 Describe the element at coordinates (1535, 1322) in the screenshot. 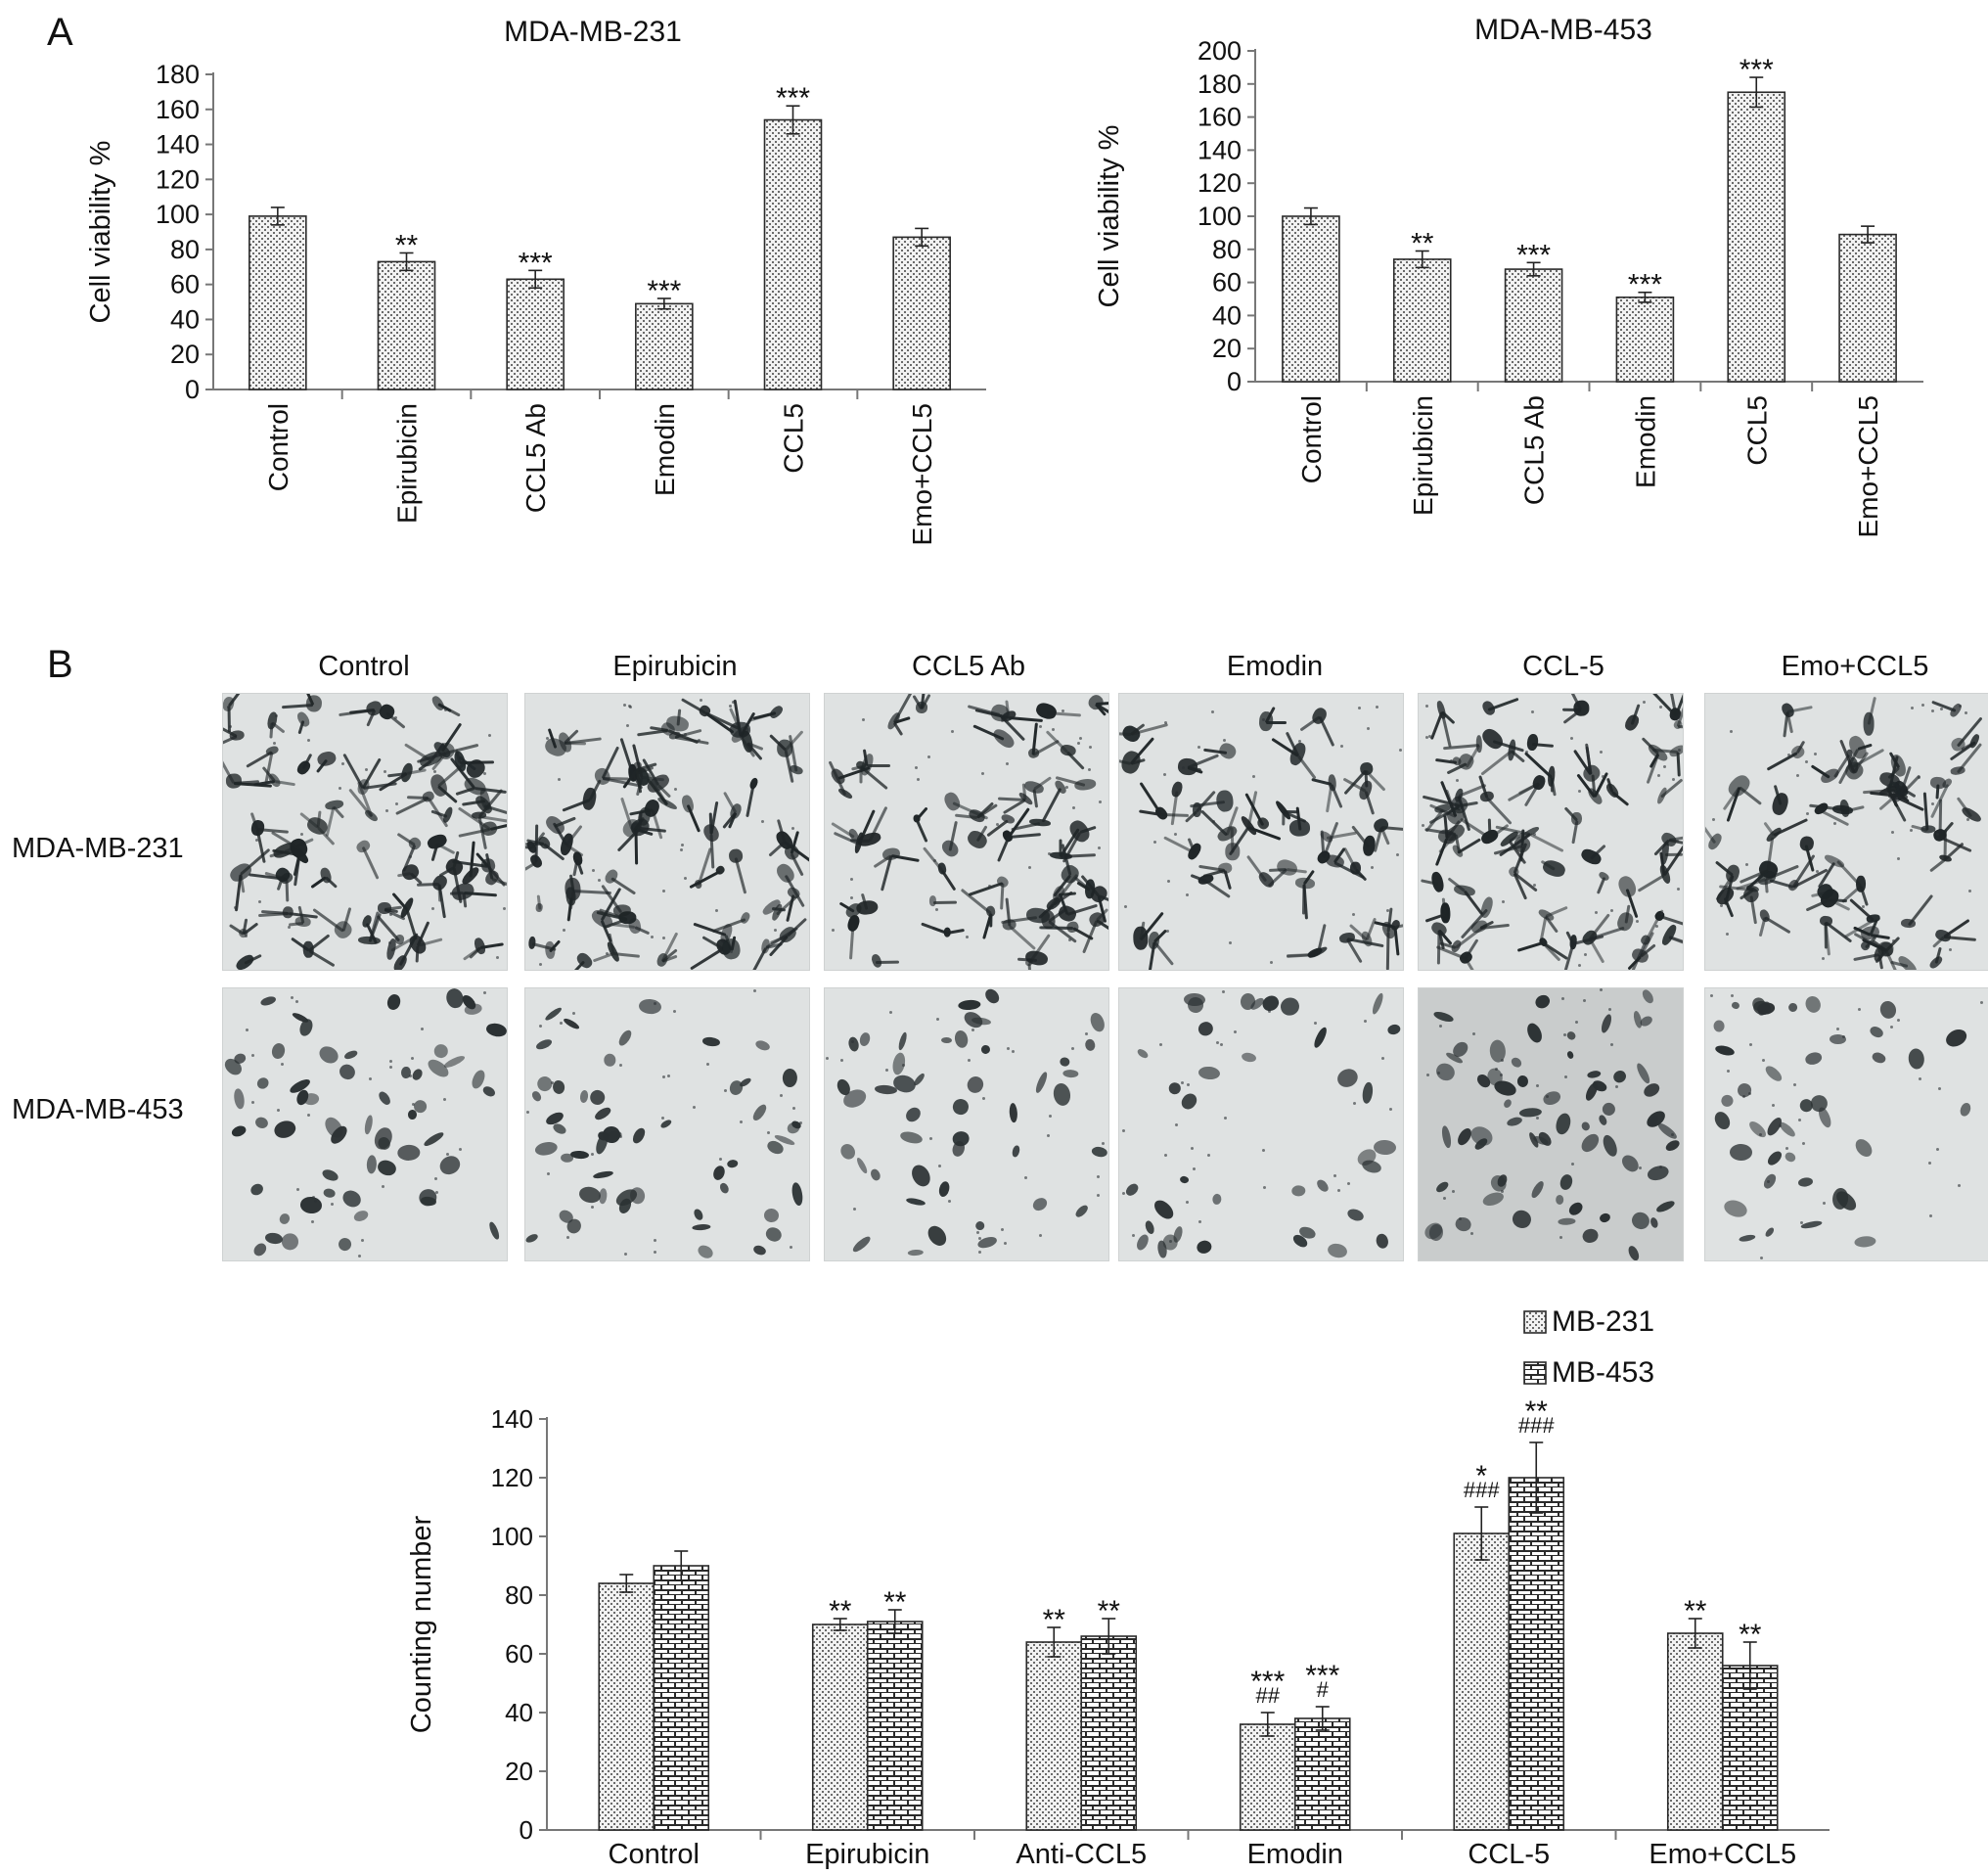

I see `legend-swatch` at that location.